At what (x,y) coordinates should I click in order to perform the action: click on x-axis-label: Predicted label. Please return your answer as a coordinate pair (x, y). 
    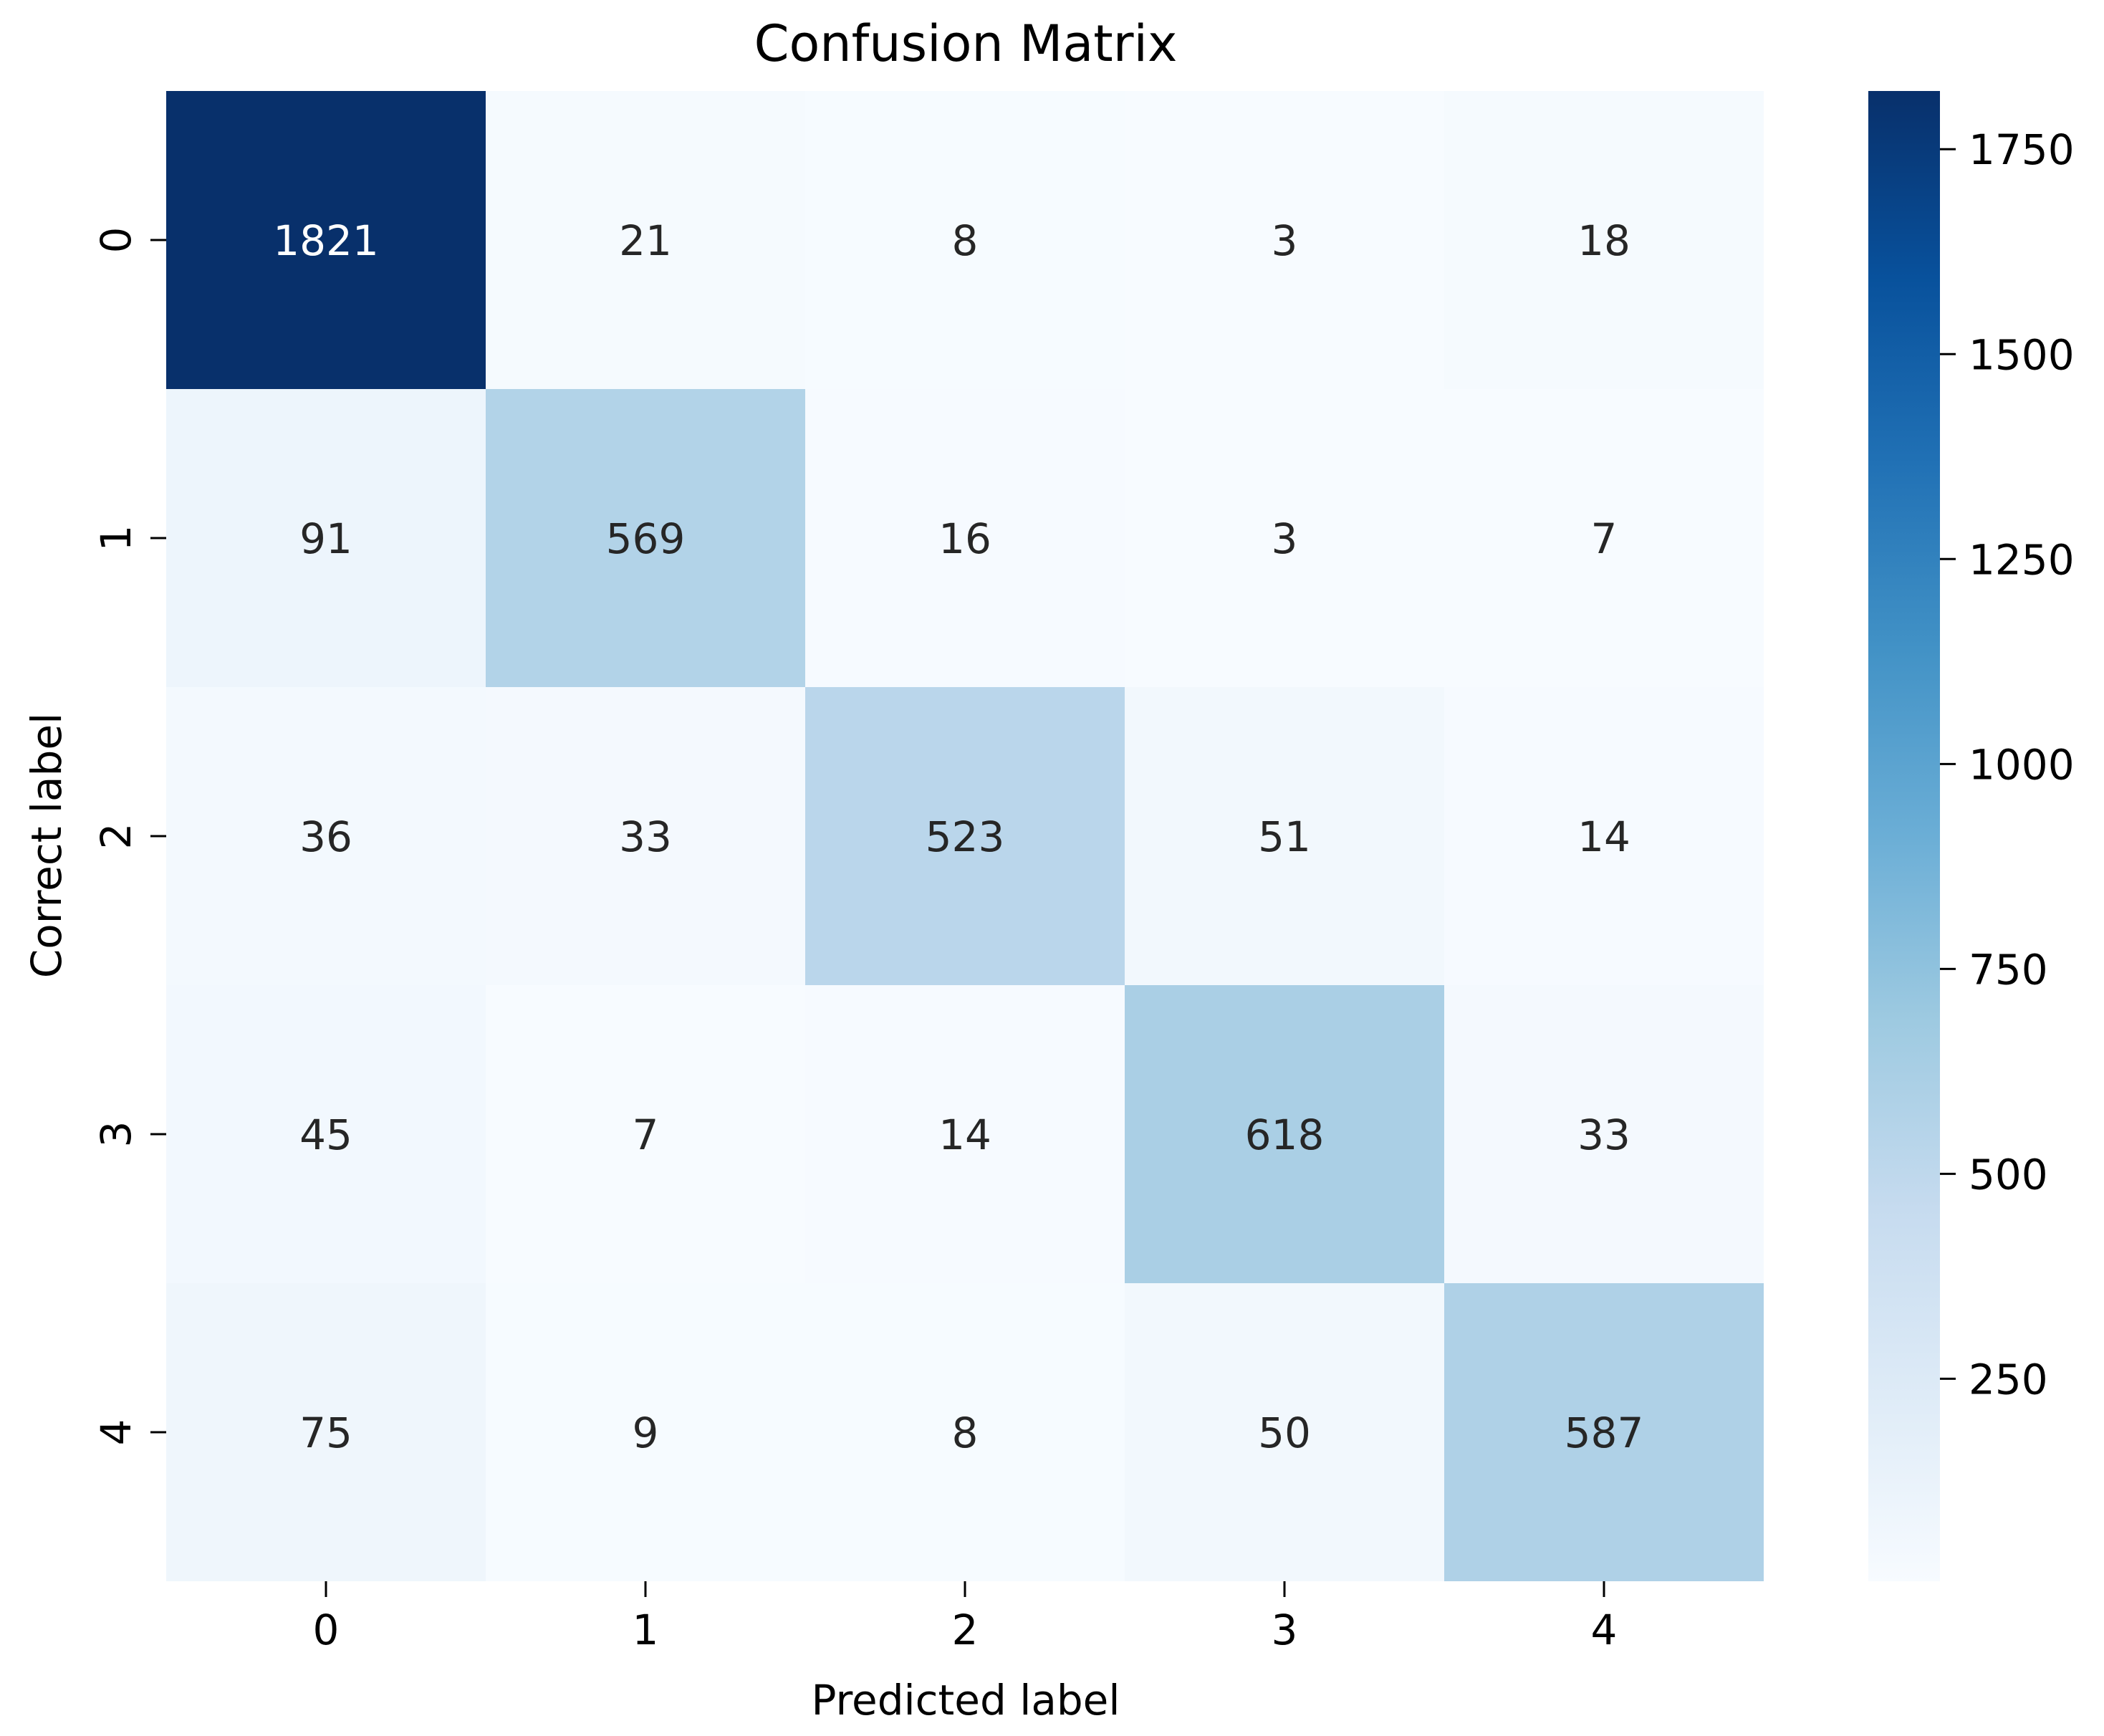
    Looking at the image, I should click on (966, 1701).